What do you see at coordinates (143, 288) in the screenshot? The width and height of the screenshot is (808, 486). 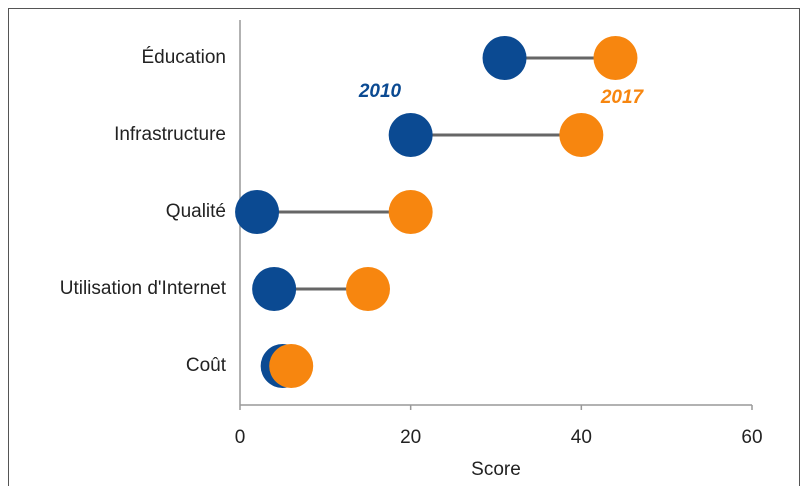 I see `y-tick-label: Utilisation d'Internet` at bounding box center [143, 288].